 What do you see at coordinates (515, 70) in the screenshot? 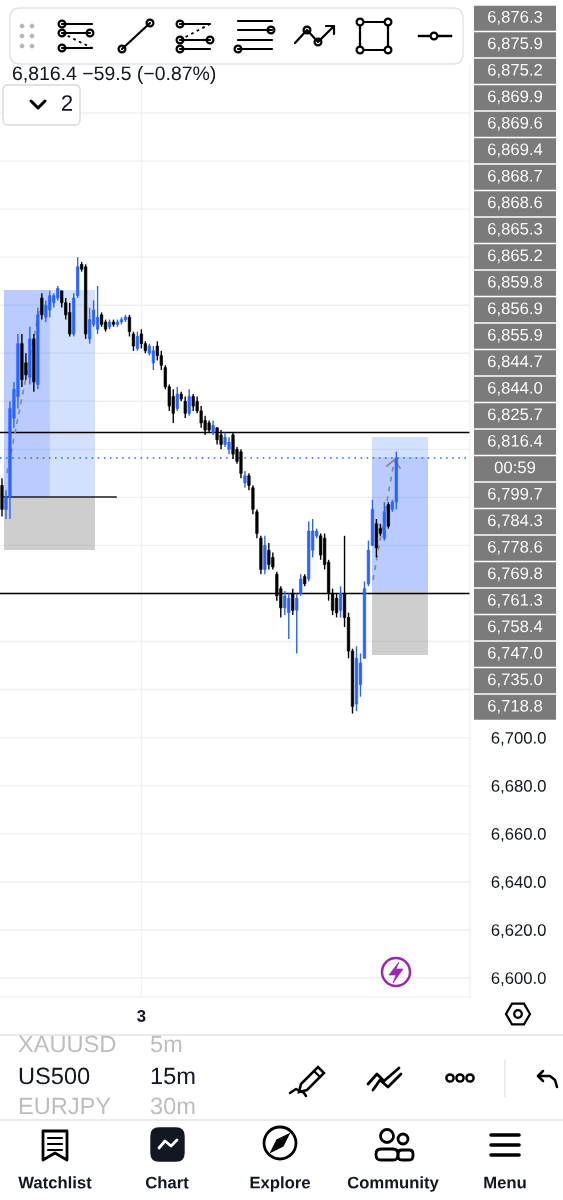
I see `text: 6,875.2` at bounding box center [515, 70].